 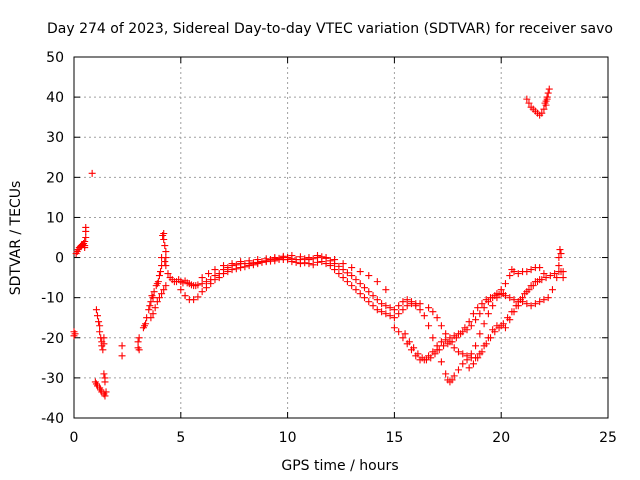 I want to click on x-tick-label: 25, so click(x=608, y=438).